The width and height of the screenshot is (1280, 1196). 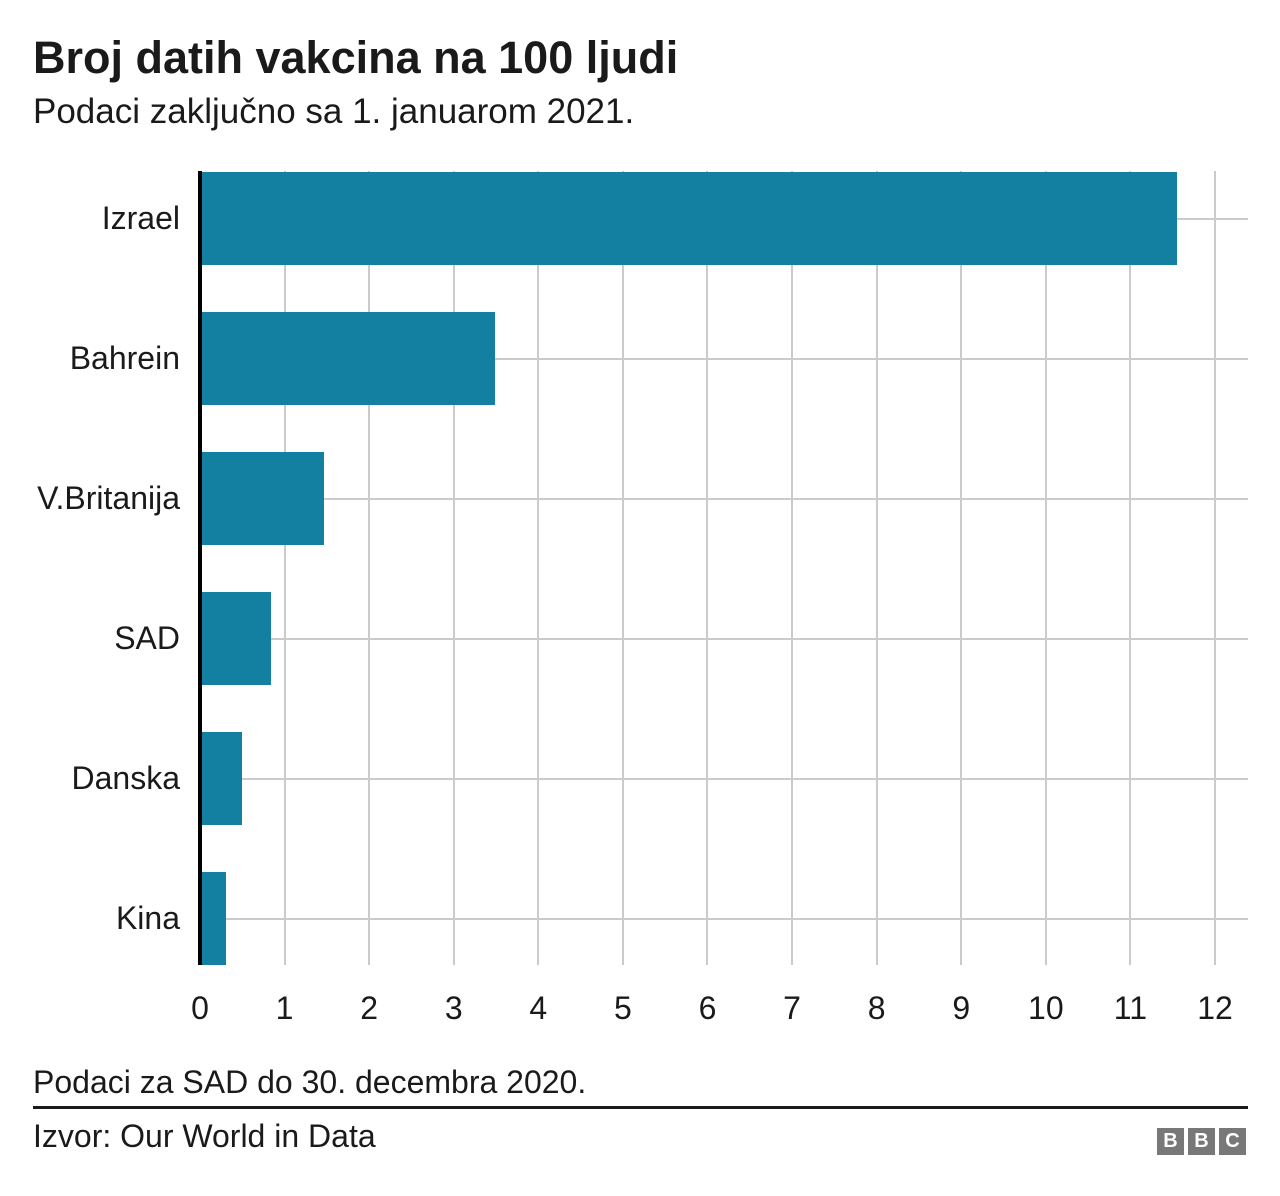 I want to click on x-tick-label: 7, so click(x=792, y=1008).